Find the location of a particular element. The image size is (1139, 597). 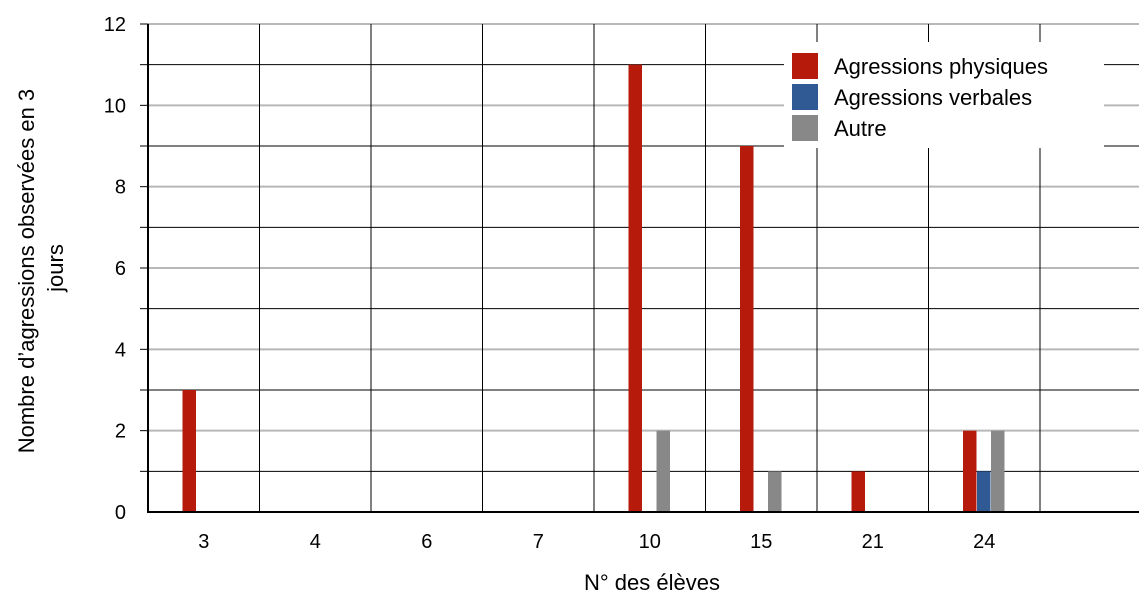

x-tick-labels: 3 4 6 7 10 15 21 24 is located at coordinates (596, 542).